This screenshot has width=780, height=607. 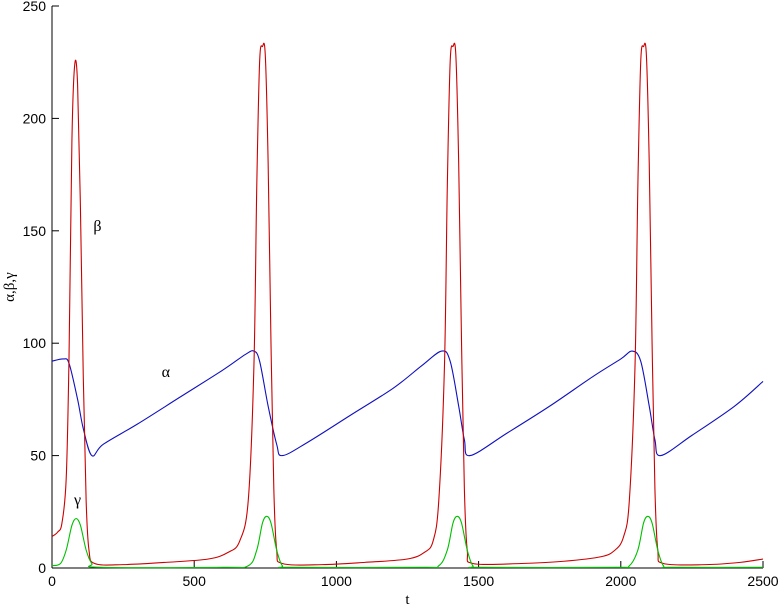 I want to click on x-tick-label: 0, so click(x=52, y=581).